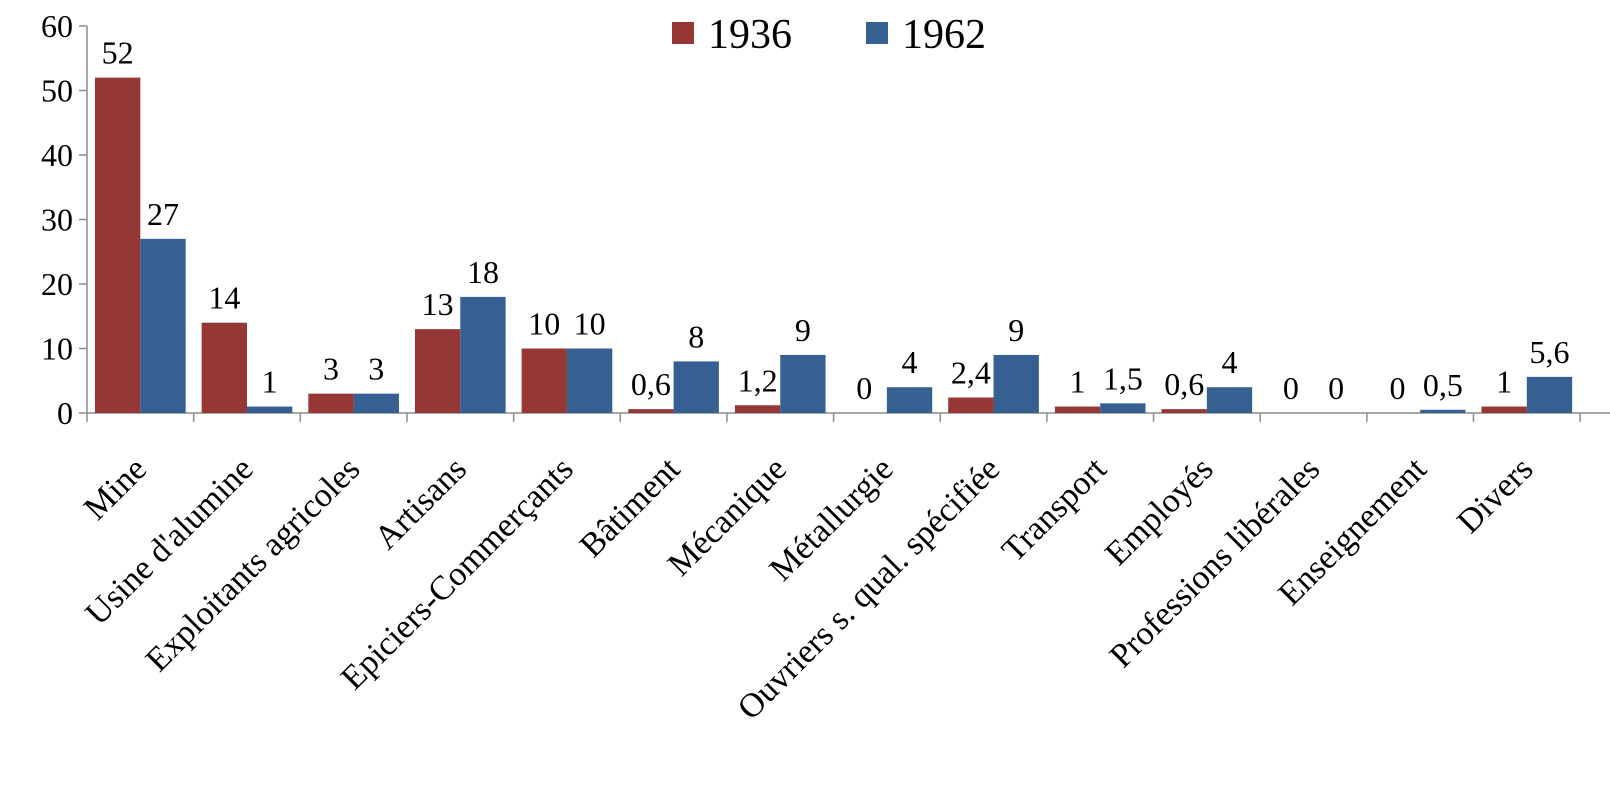 The image size is (1610, 787). I want to click on data-label-1962: 8, so click(696, 336).